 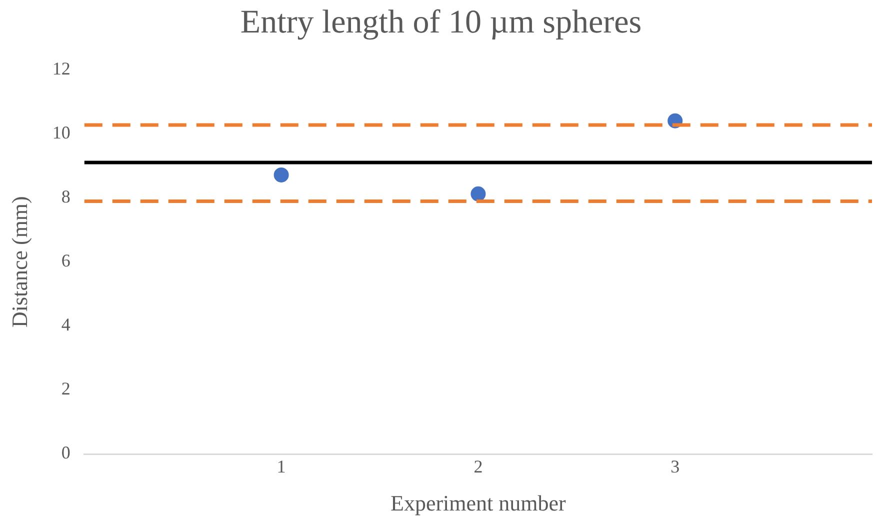 I want to click on x-tick-label: 2, so click(x=478, y=466).